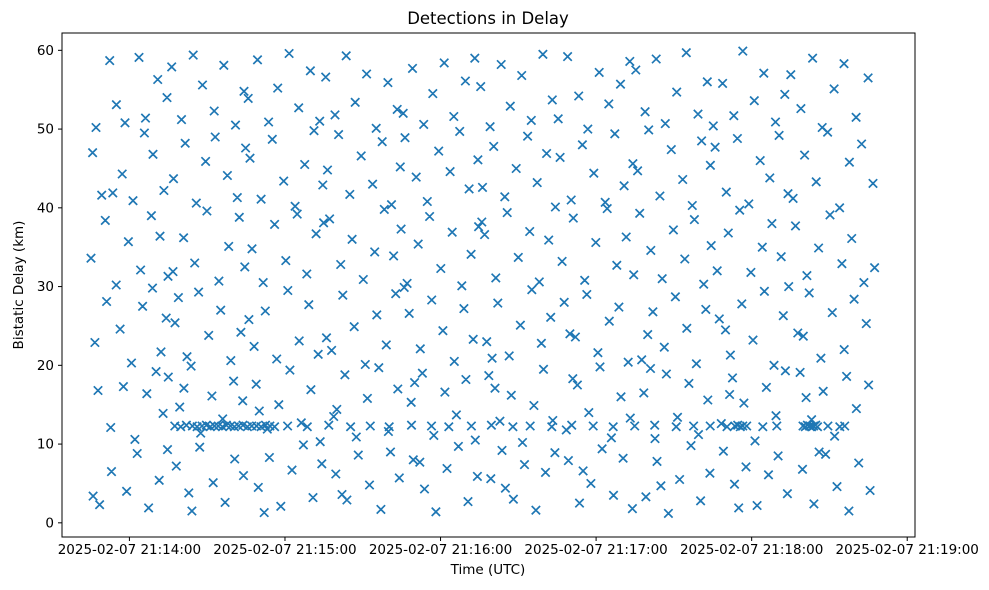 This screenshot has width=989, height=590. Describe the element at coordinates (595, 550) in the screenshot. I see `x-tick-label: 2025-02-07 21:17:00` at that location.